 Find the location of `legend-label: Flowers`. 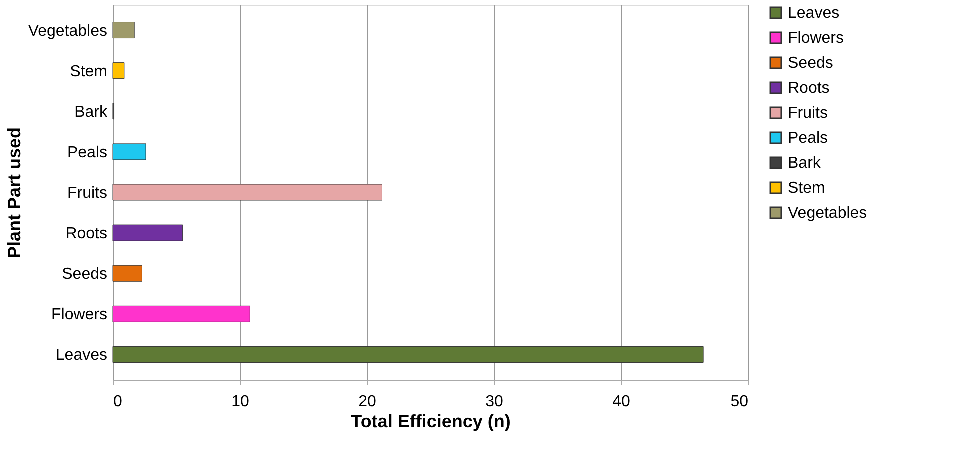

legend-label: Flowers is located at coordinates (816, 38).